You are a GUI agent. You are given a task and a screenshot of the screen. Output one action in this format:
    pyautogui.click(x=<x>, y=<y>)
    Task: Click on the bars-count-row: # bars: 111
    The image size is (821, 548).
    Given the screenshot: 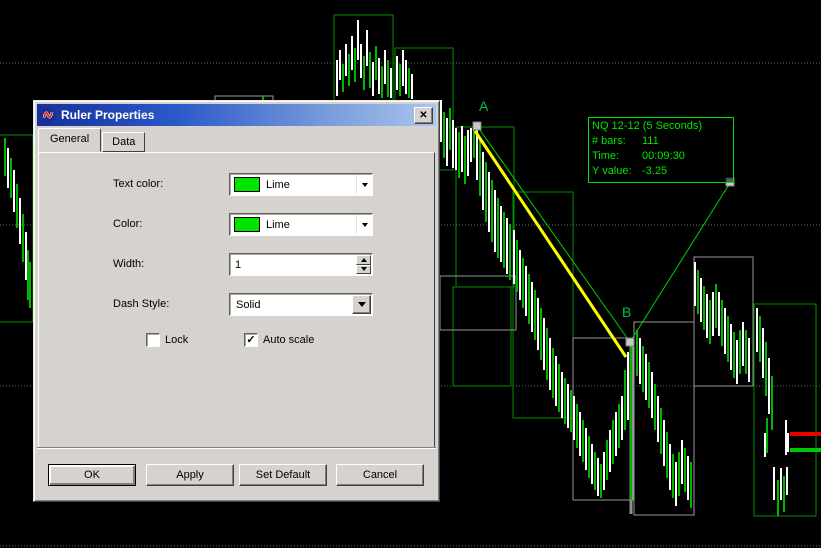 What is the action you would take?
    pyautogui.click(x=625, y=141)
    